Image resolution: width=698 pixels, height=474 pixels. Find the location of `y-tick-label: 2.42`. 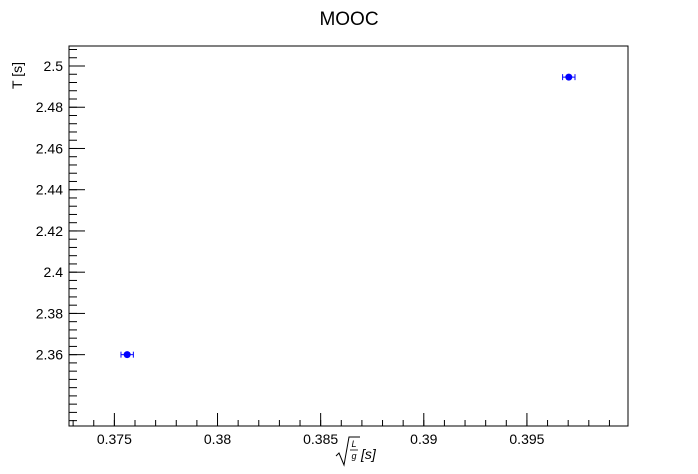

y-tick-label: 2.42 is located at coordinates (49, 231).